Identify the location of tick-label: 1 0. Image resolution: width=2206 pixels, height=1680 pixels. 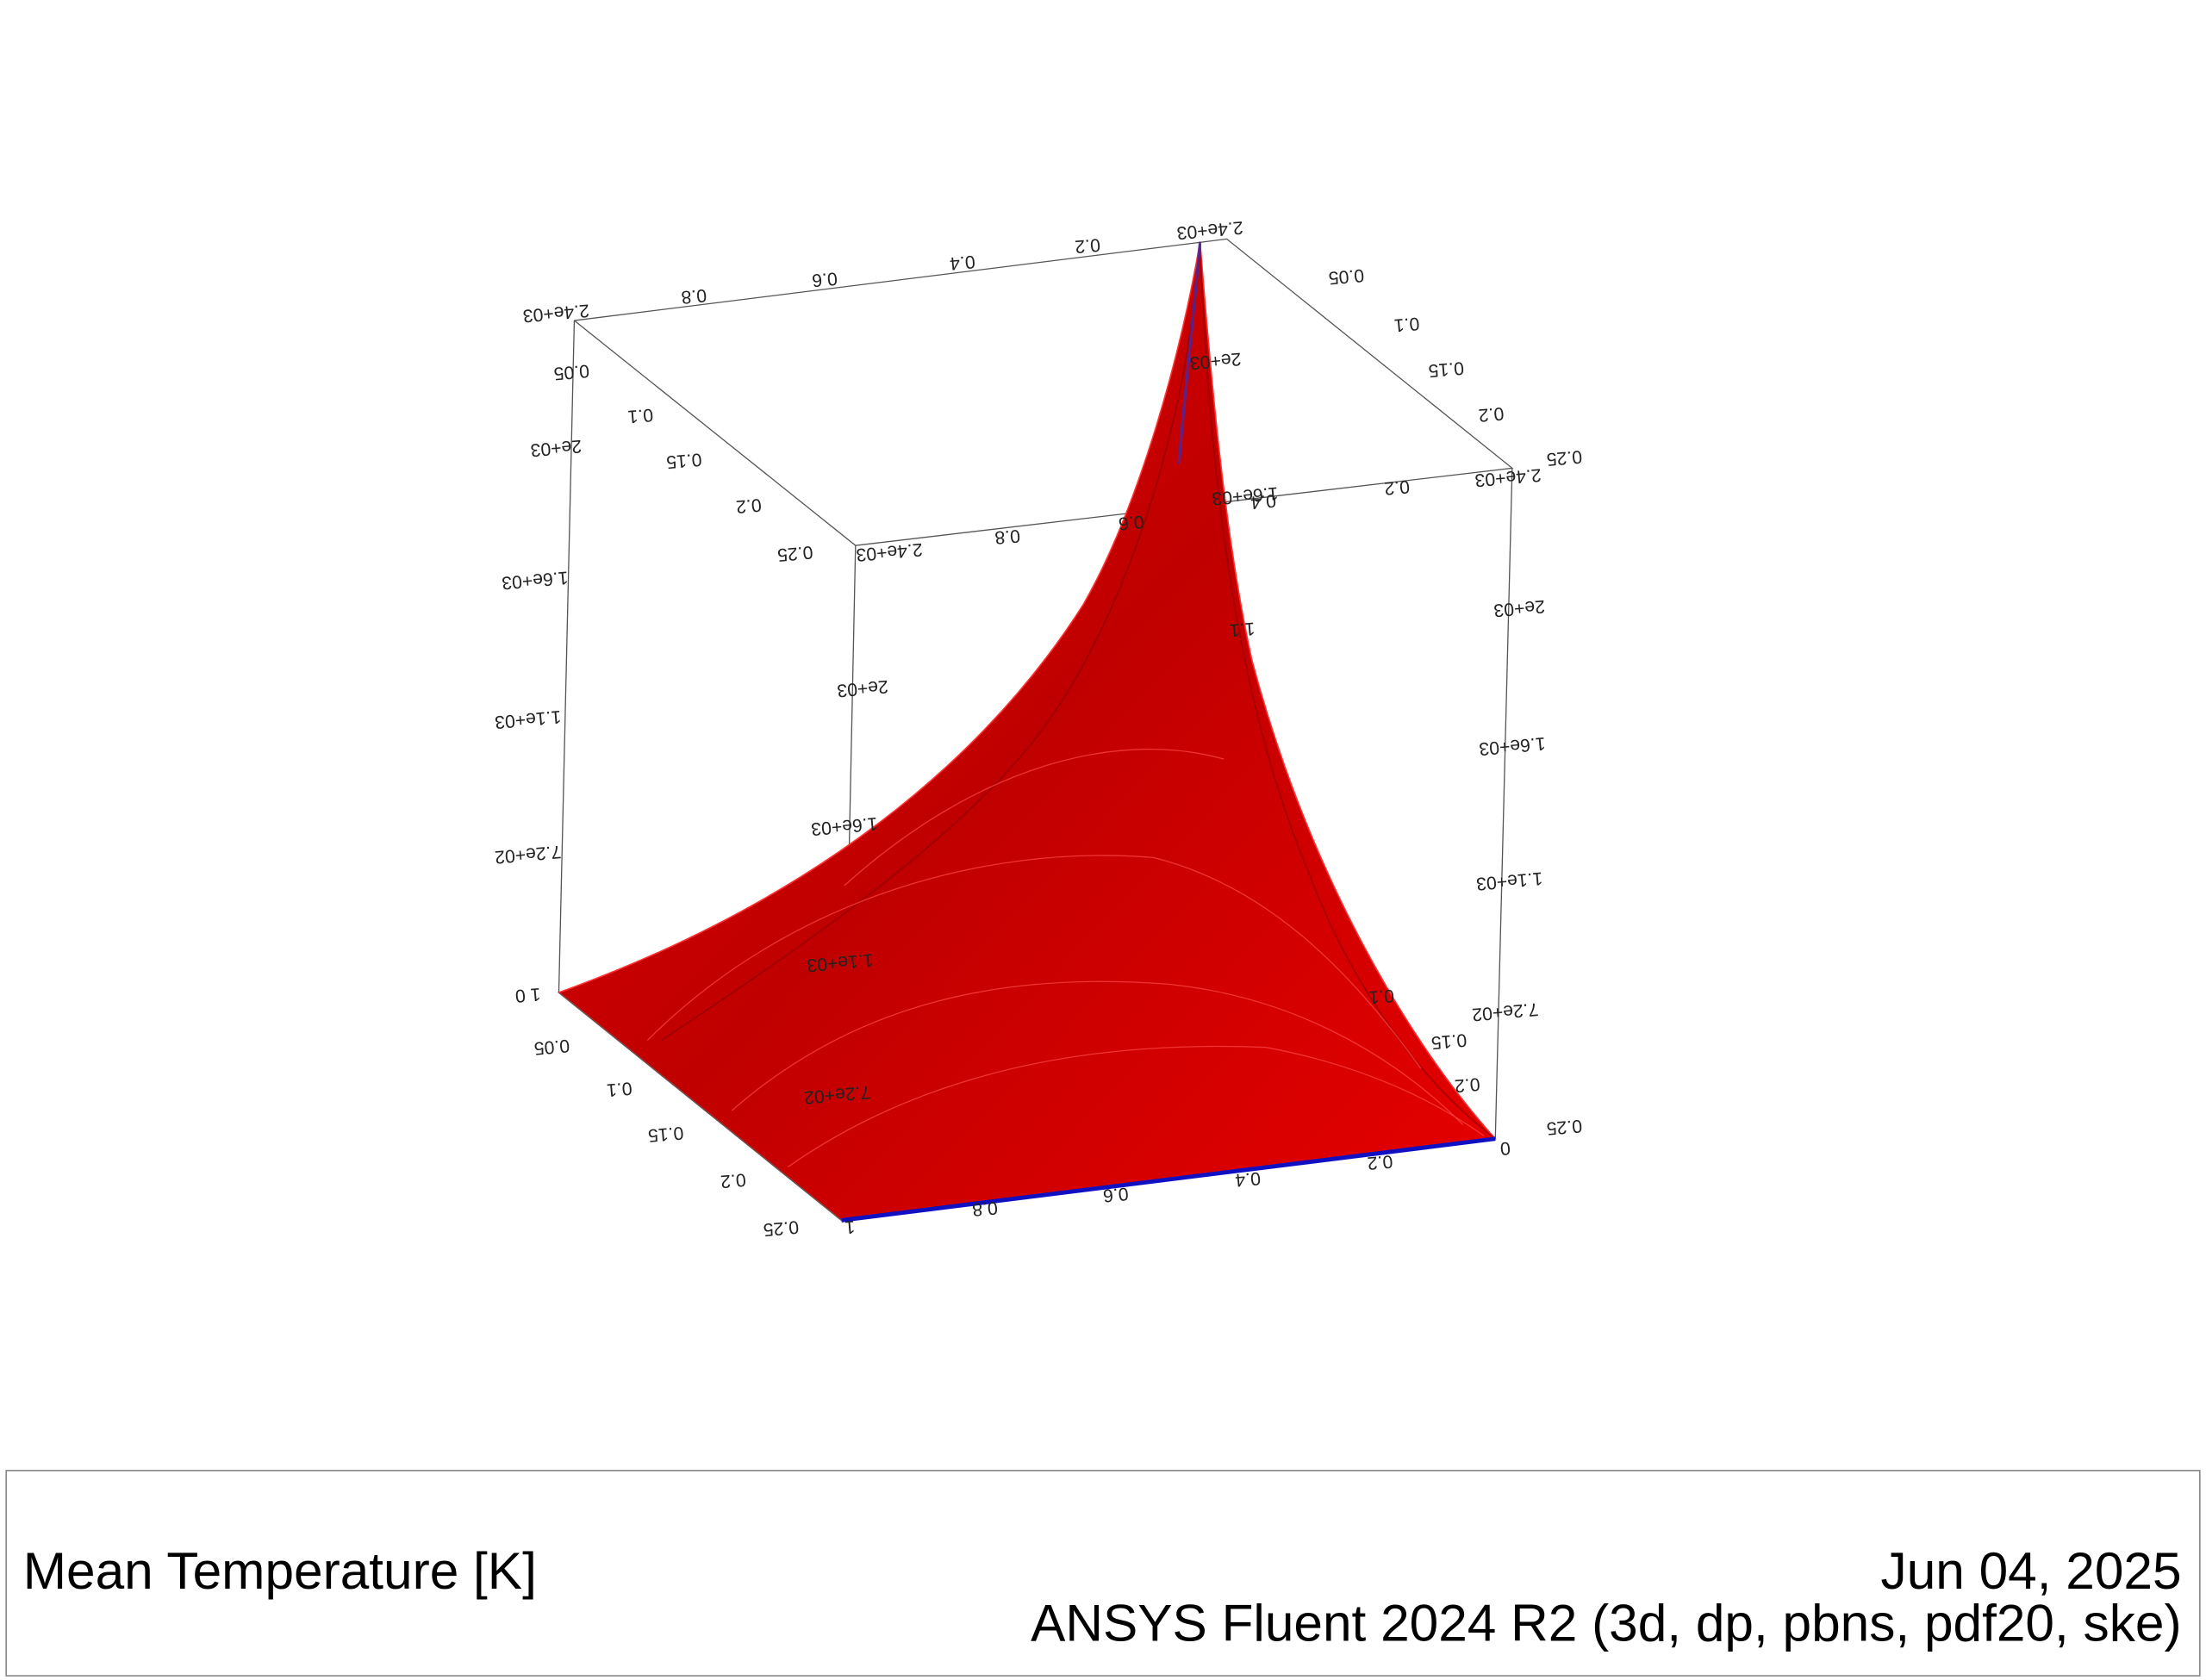
(527, 995).